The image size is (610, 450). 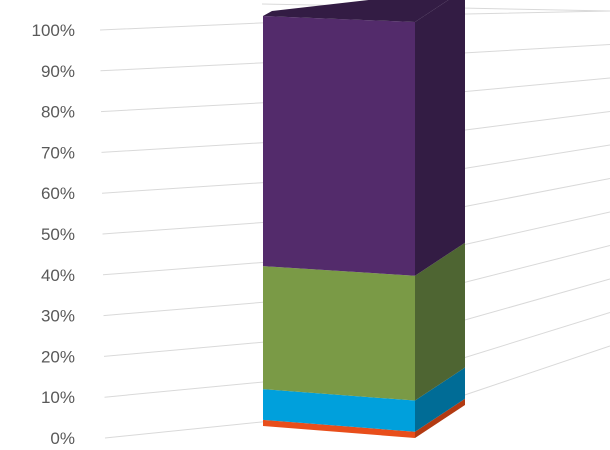 I want to click on y-tick-label: 100%, so click(x=53, y=30).